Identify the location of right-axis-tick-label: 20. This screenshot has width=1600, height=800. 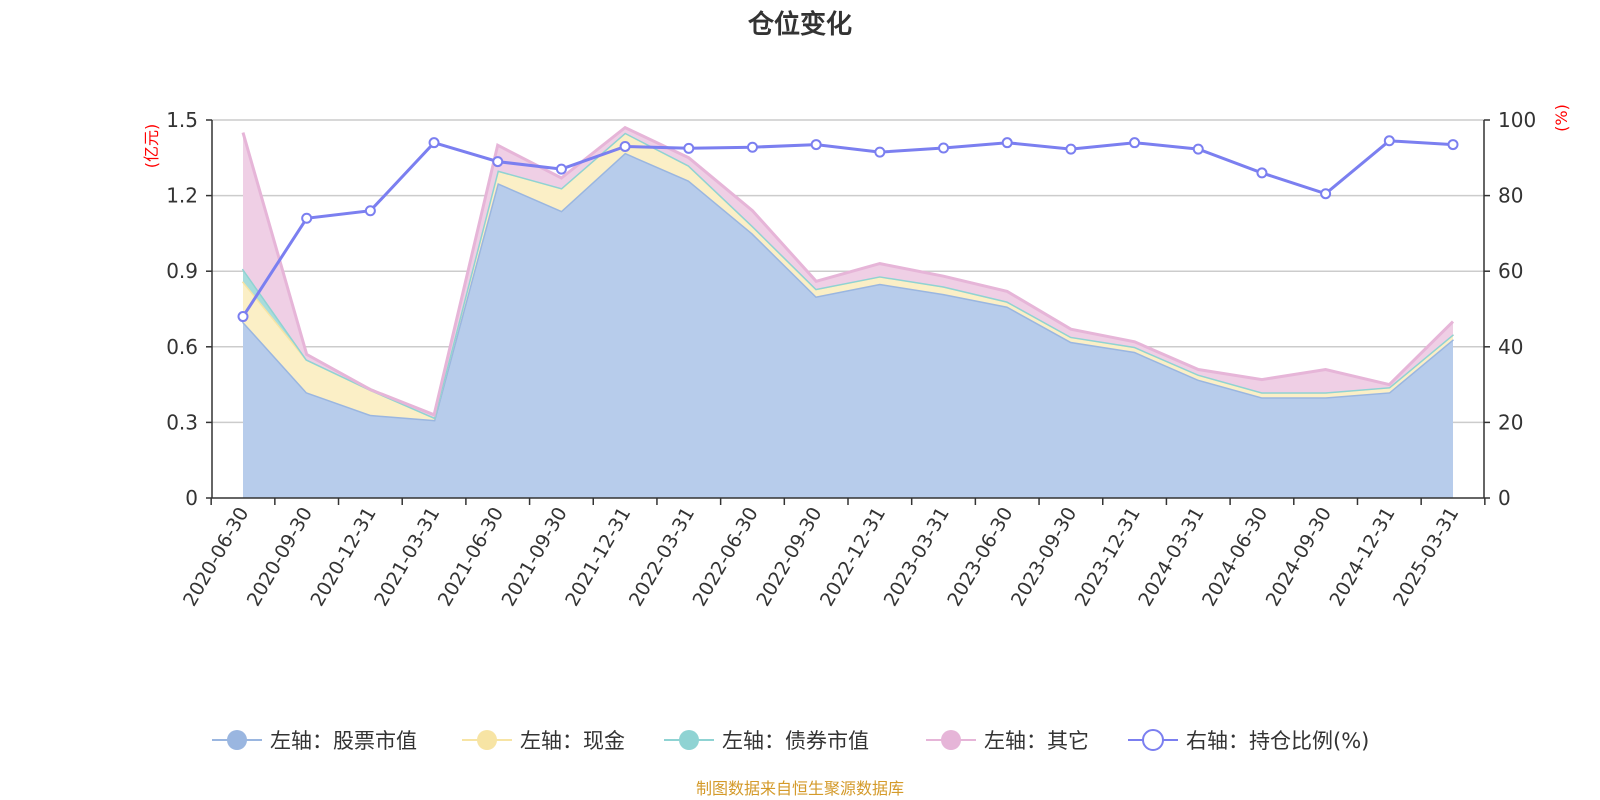
(1510, 422).